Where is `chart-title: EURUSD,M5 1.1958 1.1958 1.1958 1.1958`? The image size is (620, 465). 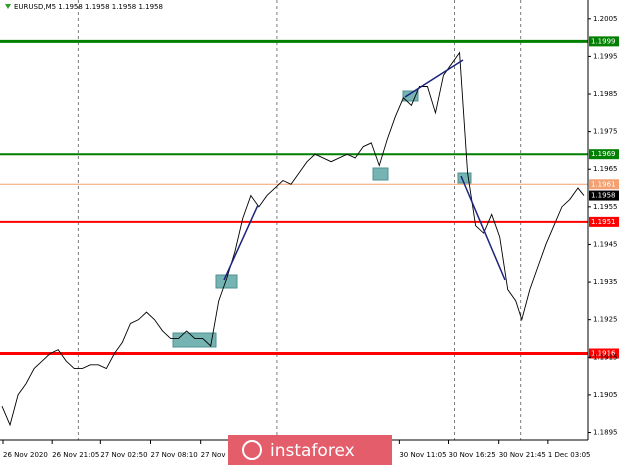 chart-title: EURUSD,M5 1.1958 1.1958 1.1958 1.1958 is located at coordinates (88, 7).